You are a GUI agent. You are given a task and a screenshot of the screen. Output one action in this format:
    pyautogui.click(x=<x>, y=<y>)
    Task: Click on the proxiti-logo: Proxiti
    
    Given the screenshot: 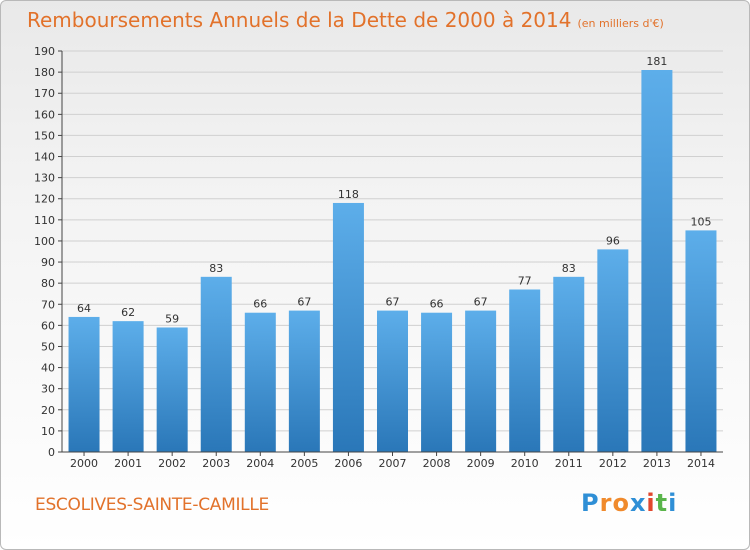 What is the action you would take?
    pyautogui.click(x=629, y=503)
    